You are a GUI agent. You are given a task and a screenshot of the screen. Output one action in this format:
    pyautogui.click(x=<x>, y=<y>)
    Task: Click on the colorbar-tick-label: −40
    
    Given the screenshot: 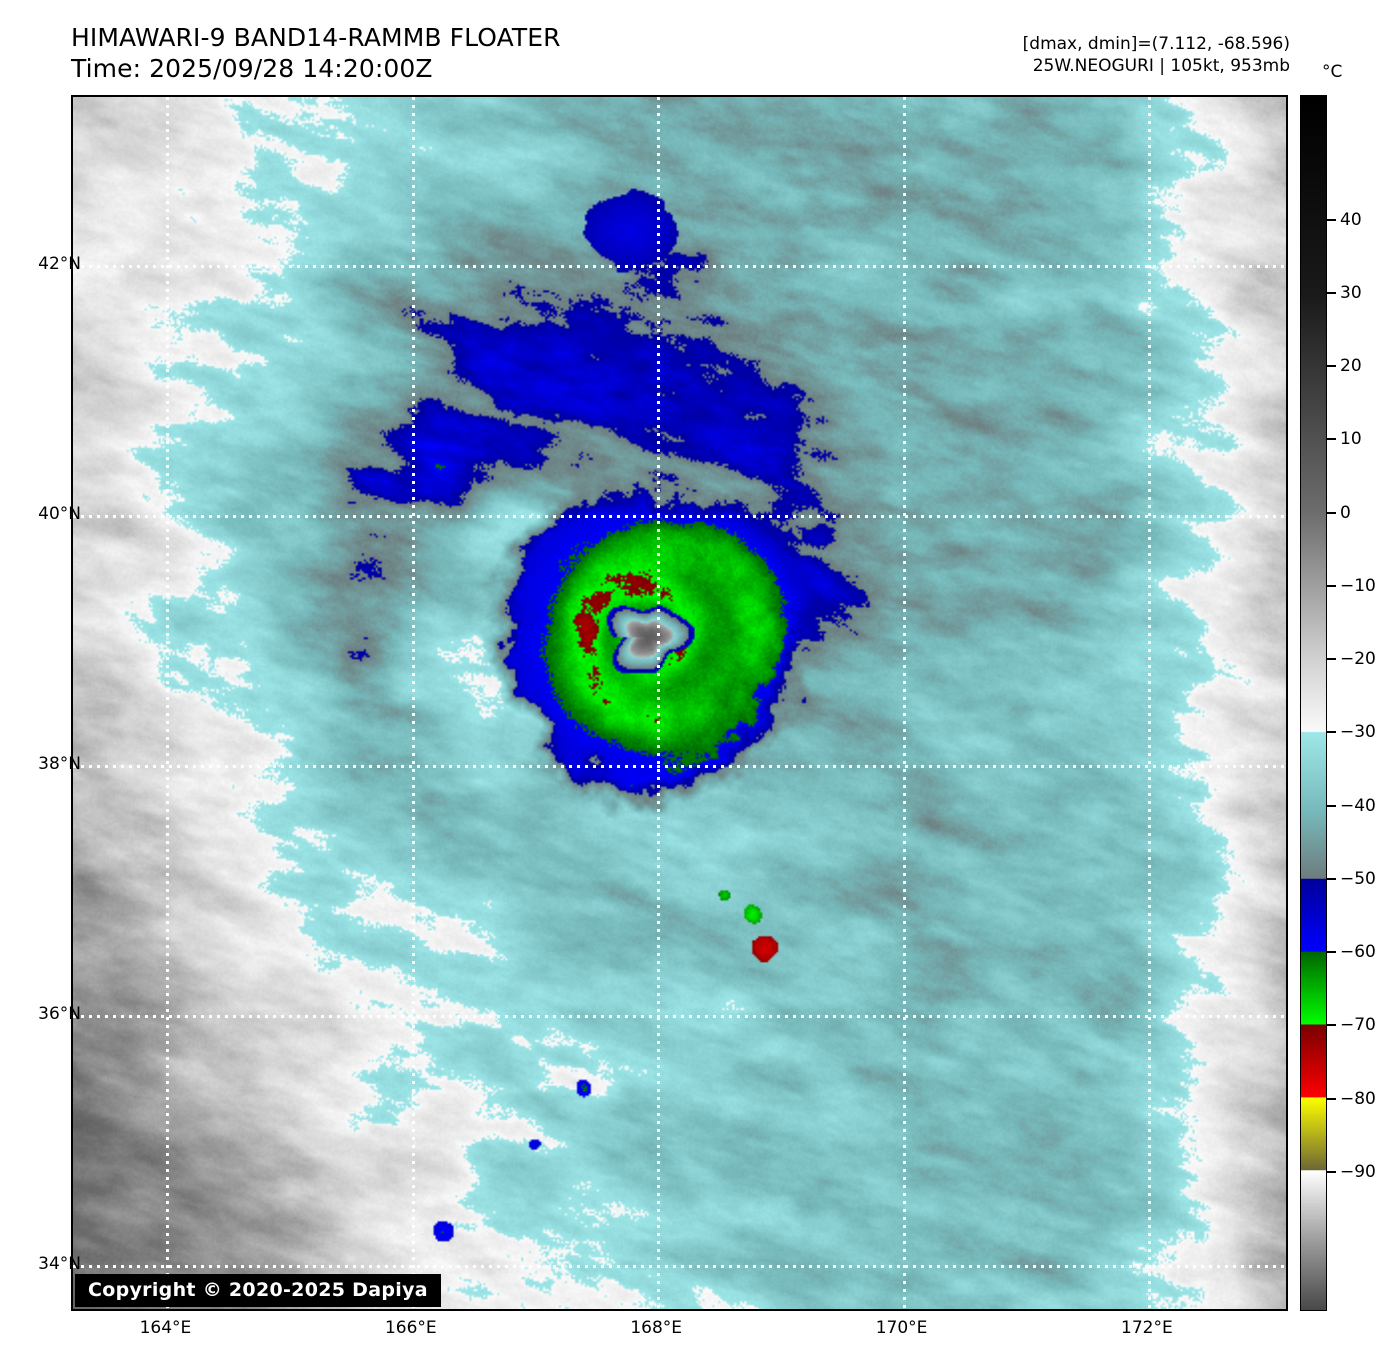 What is the action you would take?
    pyautogui.click(x=1358, y=805)
    